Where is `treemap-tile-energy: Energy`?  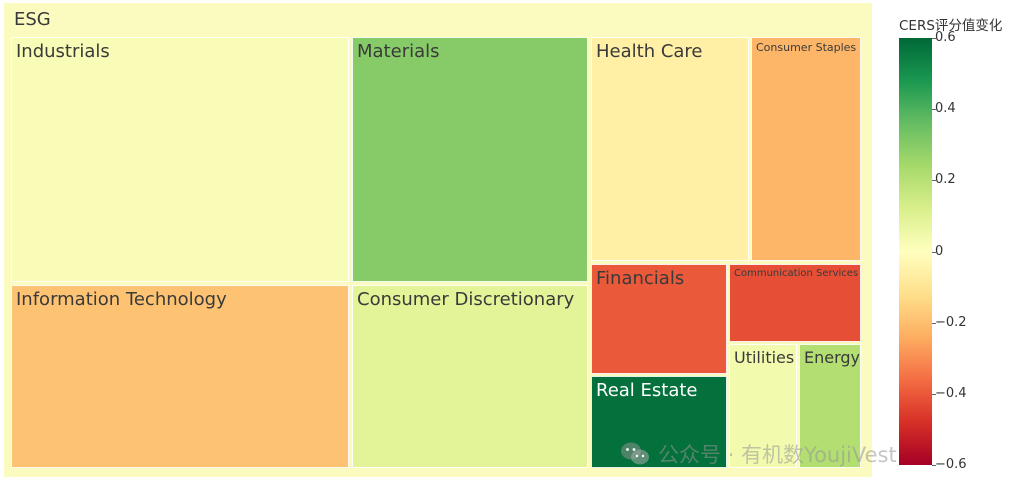
treemap-tile-energy: Energy is located at coordinates (830, 406).